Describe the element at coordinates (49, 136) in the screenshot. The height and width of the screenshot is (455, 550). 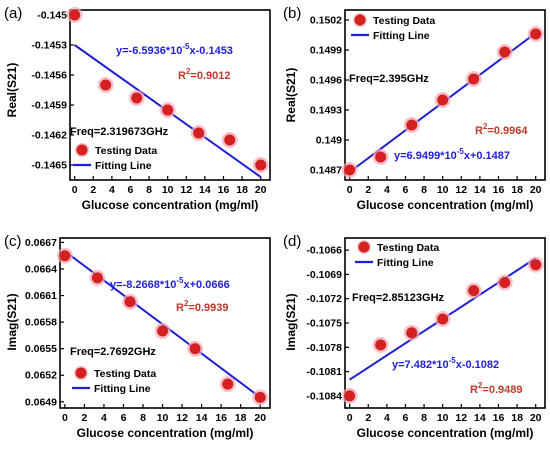
I see `y-tick-label: -0.1462` at that location.